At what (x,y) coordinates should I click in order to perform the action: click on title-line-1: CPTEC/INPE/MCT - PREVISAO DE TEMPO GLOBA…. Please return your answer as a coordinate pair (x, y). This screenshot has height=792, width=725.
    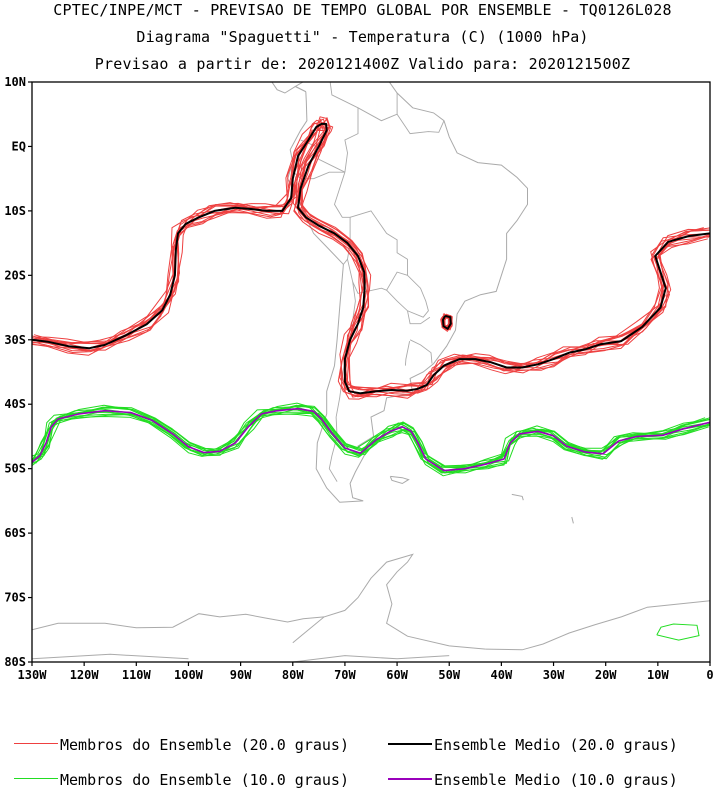
    Looking at the image, I should click on (362, 10).